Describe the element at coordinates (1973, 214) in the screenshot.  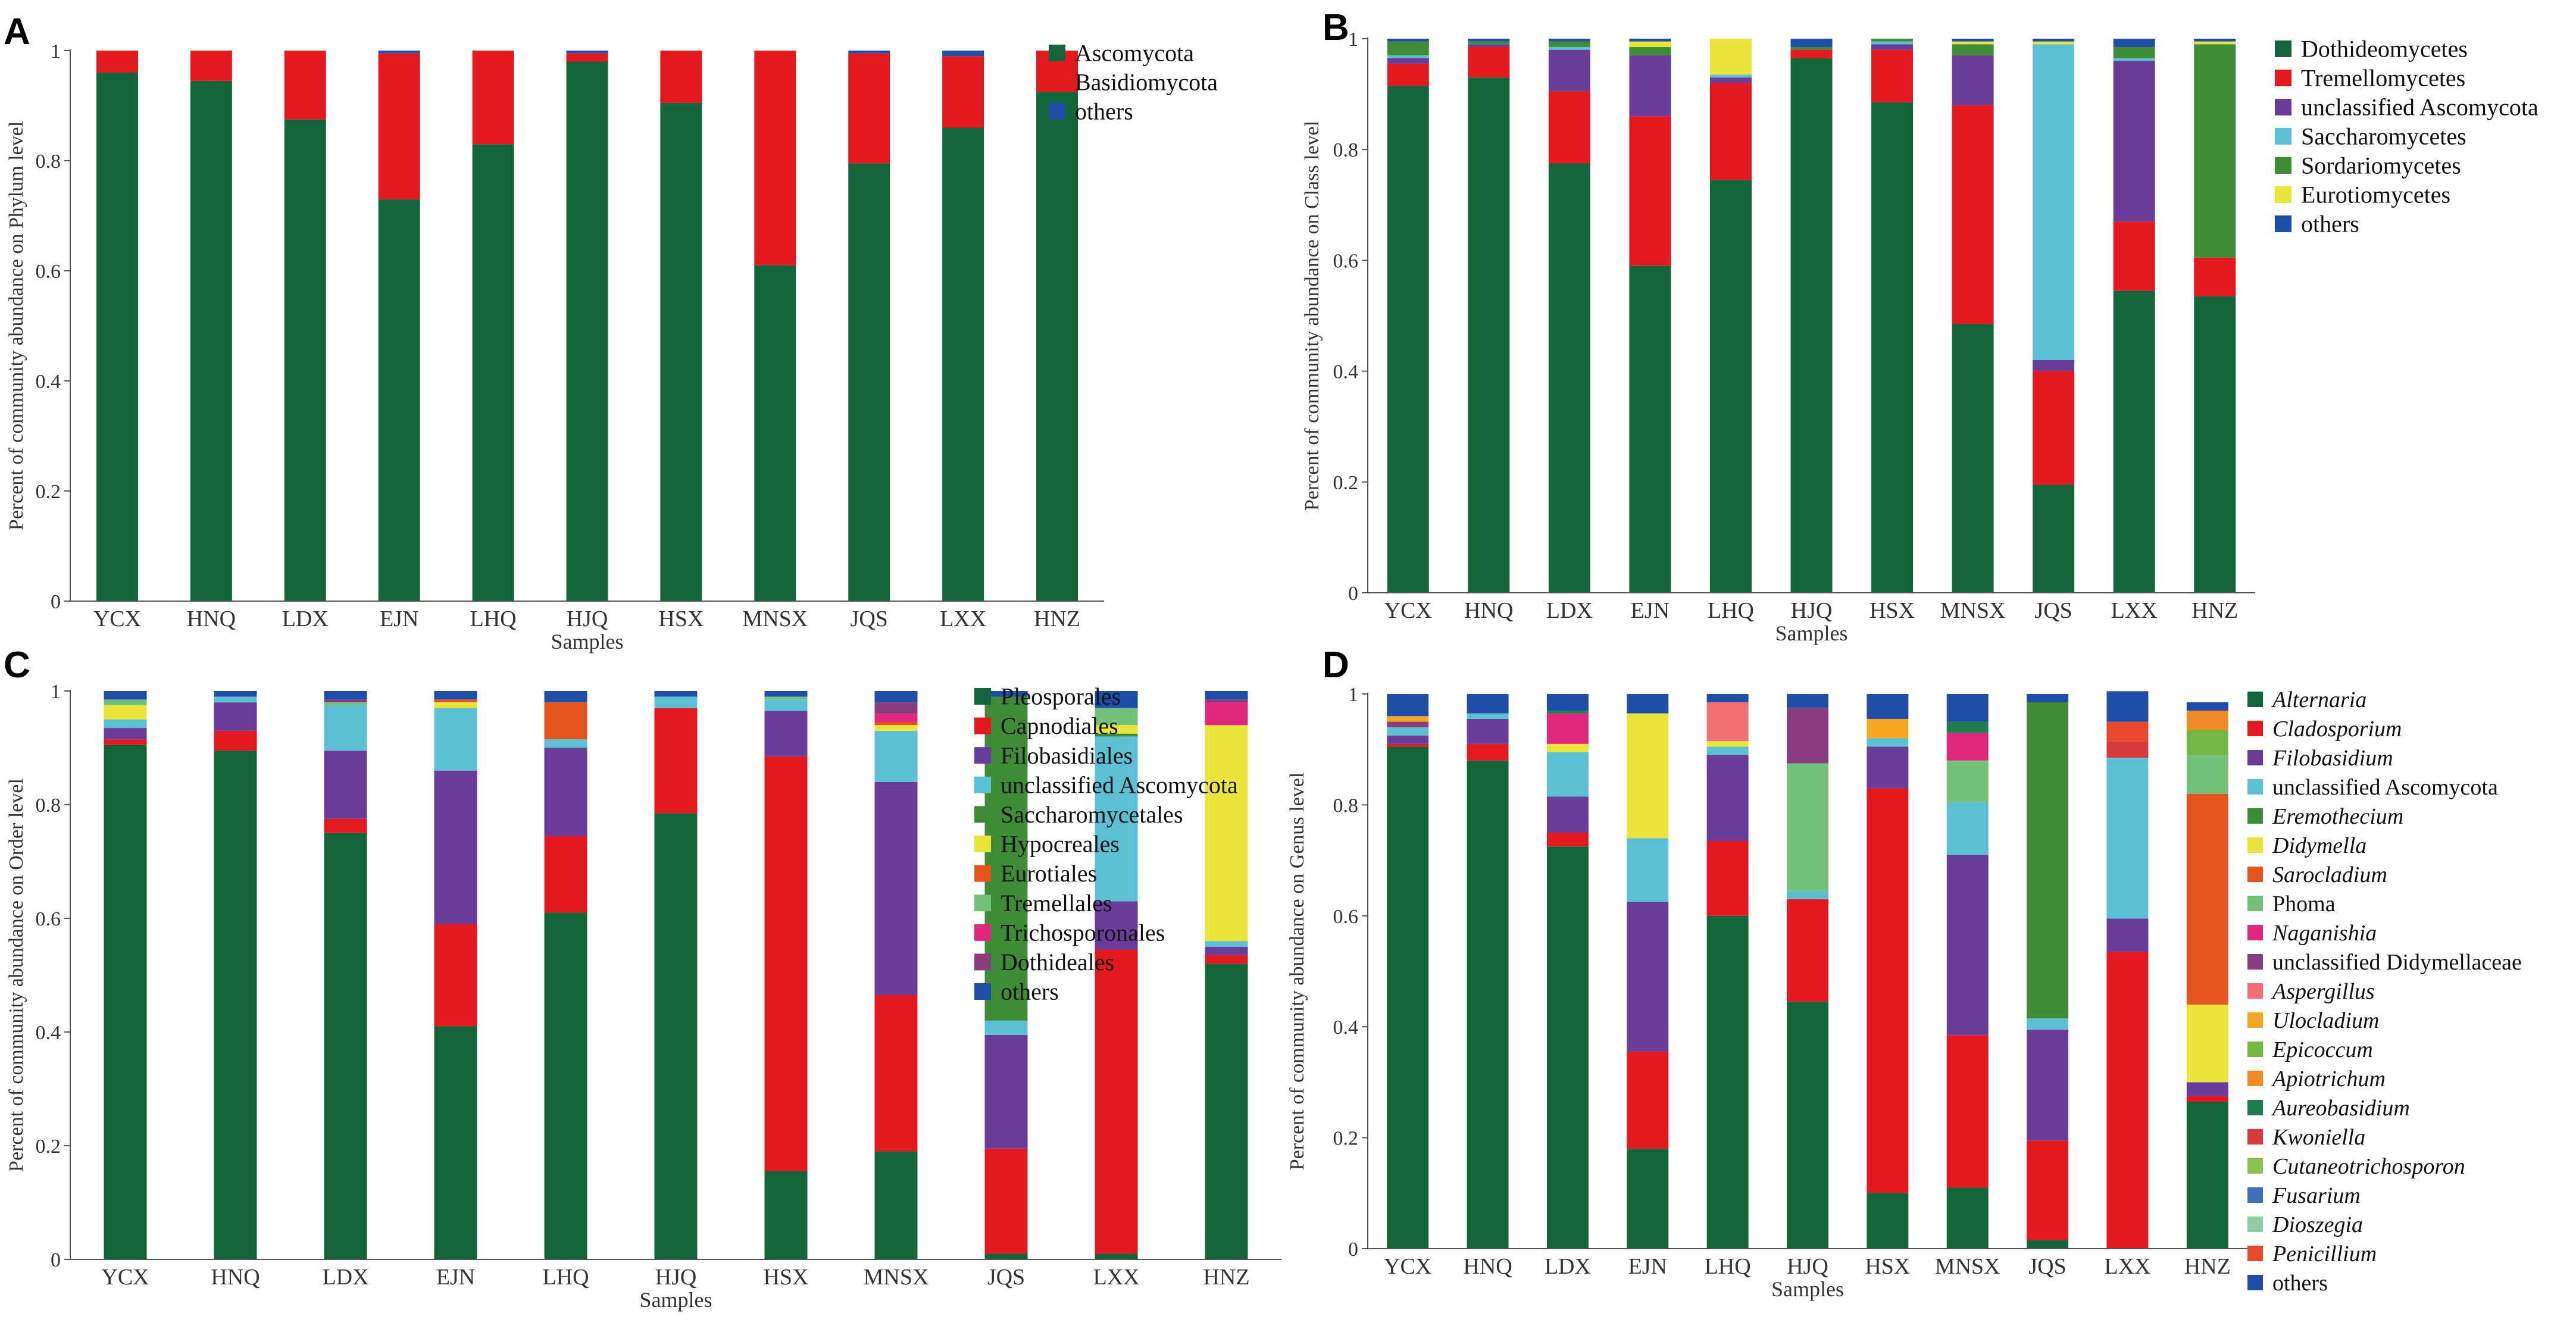
I see `bar-segment-mnsx-tremellomycetes` at that location.